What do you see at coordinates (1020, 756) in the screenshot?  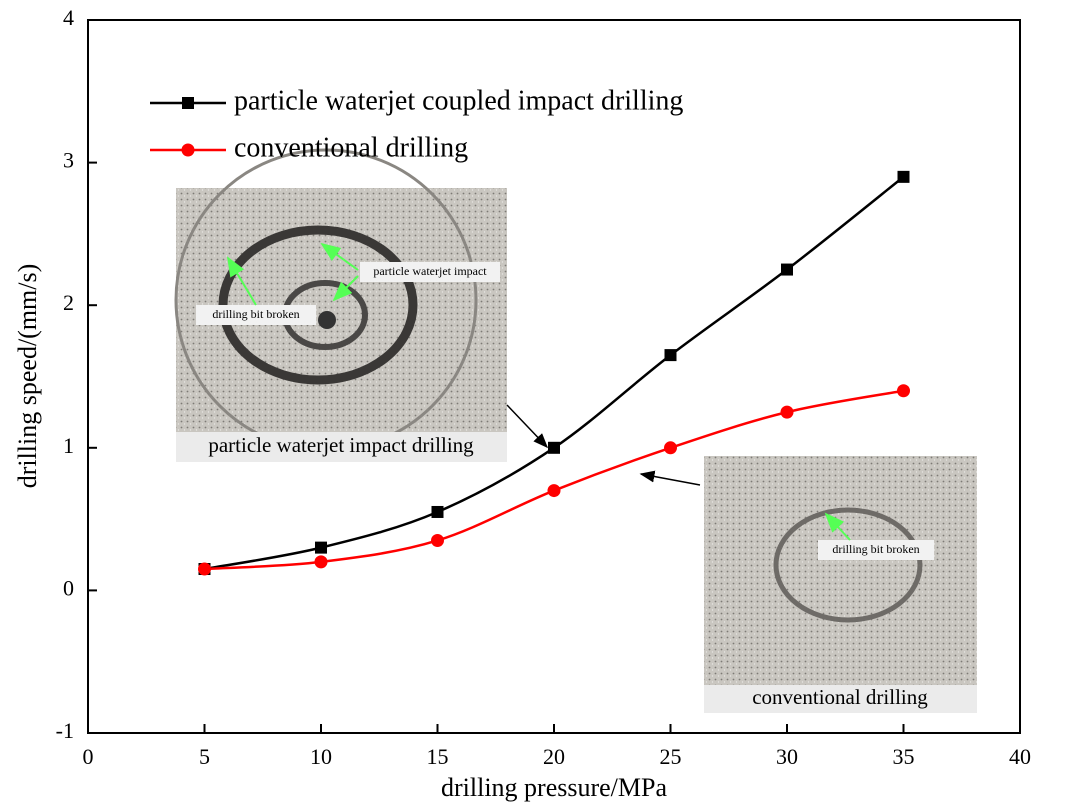 I see `x-tick-label: 40` at bounding box center [1020, 756].